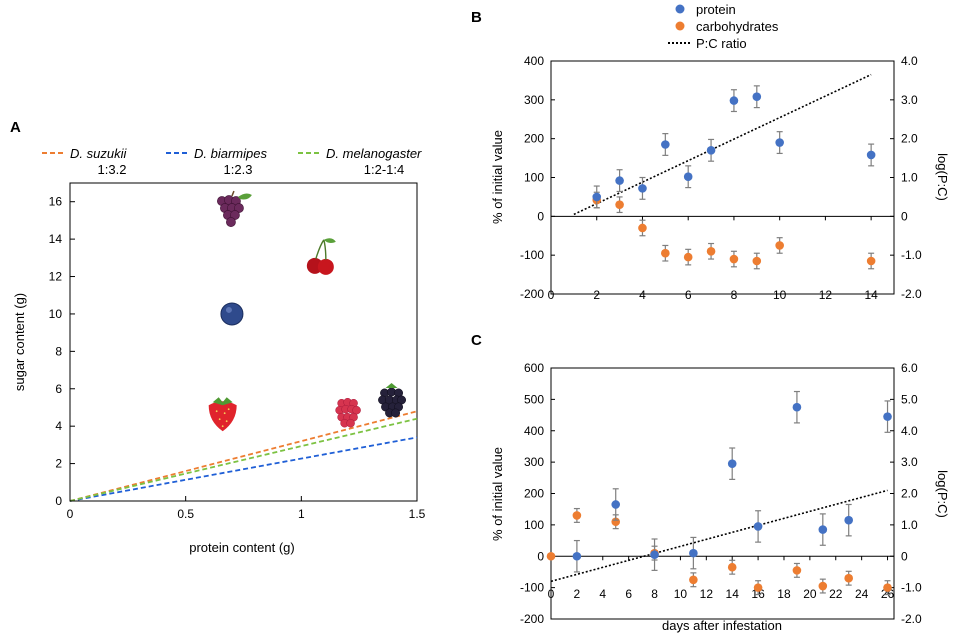 The image size is (957, 638). What do you see at coordinates (325, 266) in the screenshot?
I see `cherry-fruit` at bounding box center [325, 266].